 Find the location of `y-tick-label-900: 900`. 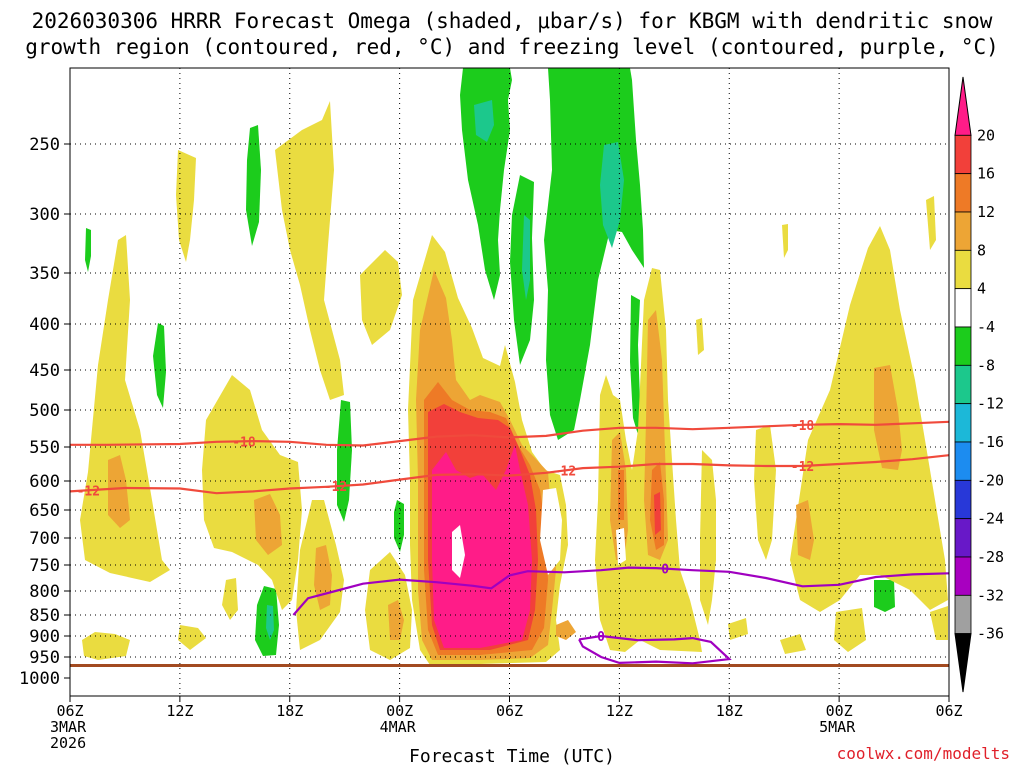

y-tick-label-900: 900 is located at coordinates (44, 637).